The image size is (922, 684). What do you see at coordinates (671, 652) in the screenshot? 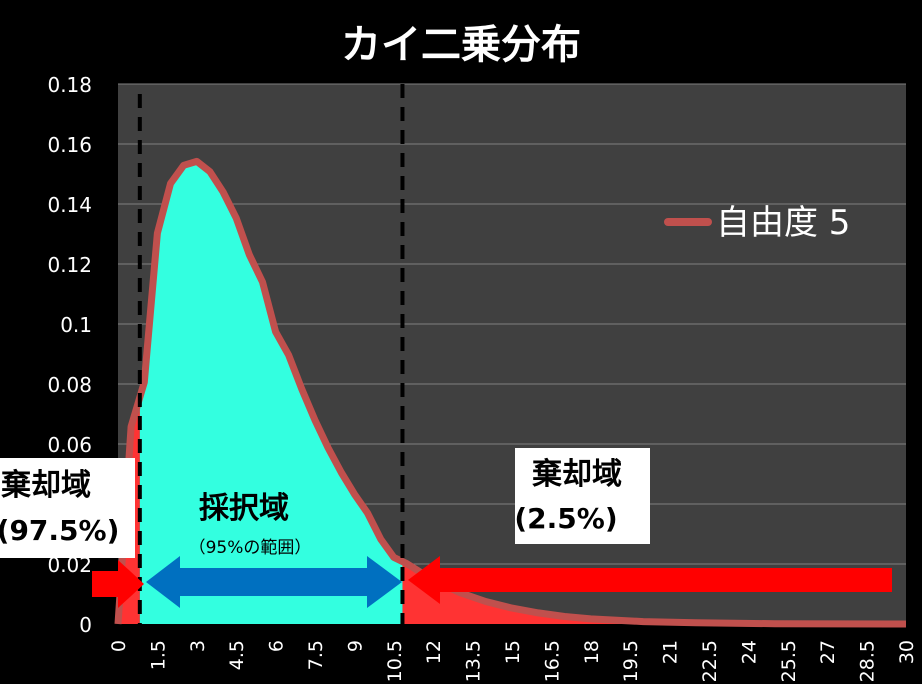
I see `x-tick-label: 21` at bounding box center [671, 652].